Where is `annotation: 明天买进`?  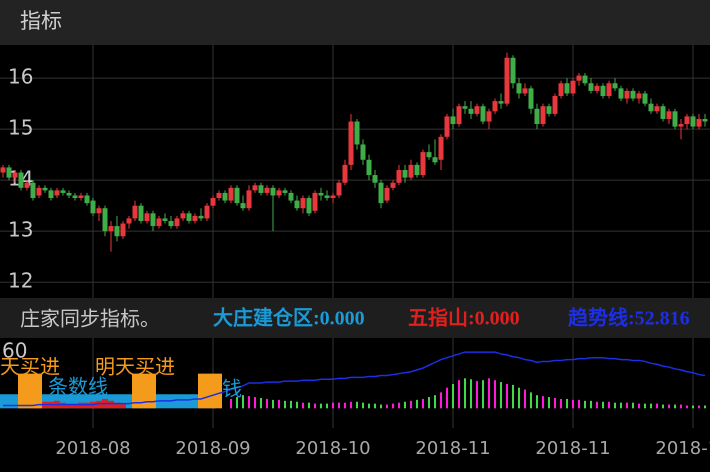
annotation: 明天买进 is located at coordinates (135, 367).